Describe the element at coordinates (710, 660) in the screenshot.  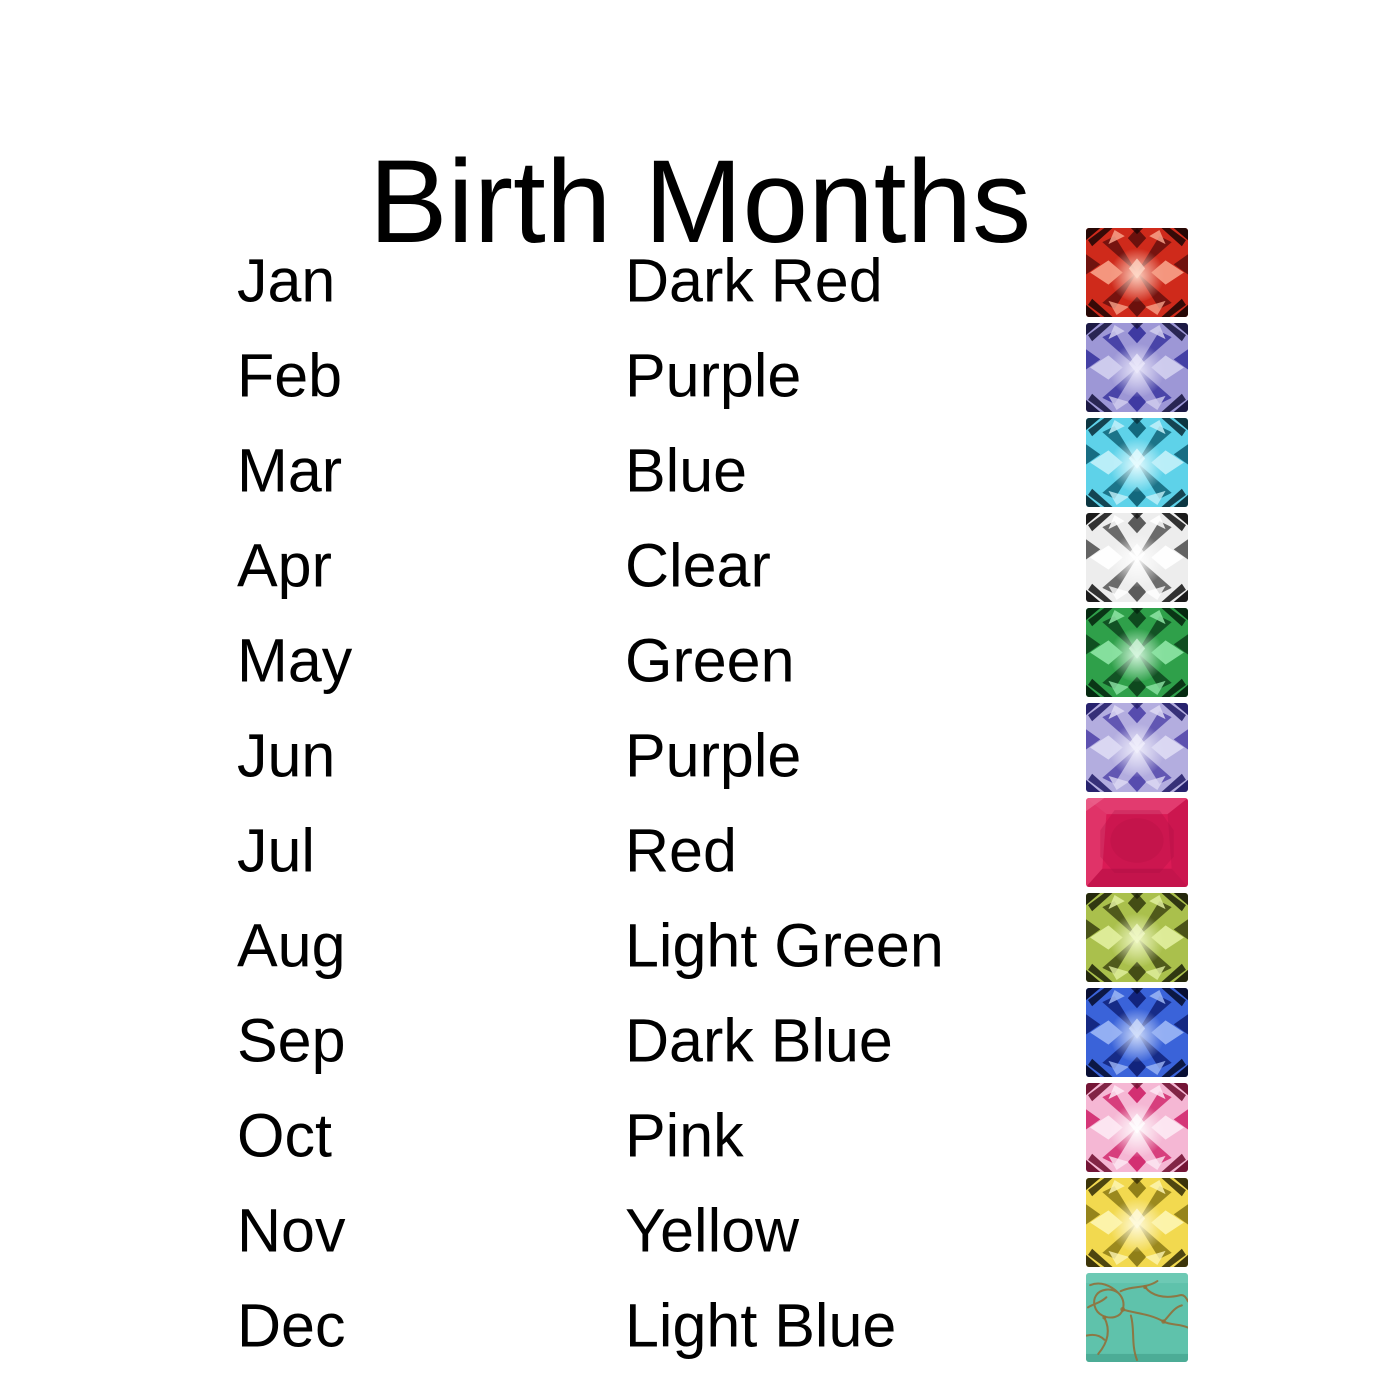
I see `color-name-label: Green` at that location.